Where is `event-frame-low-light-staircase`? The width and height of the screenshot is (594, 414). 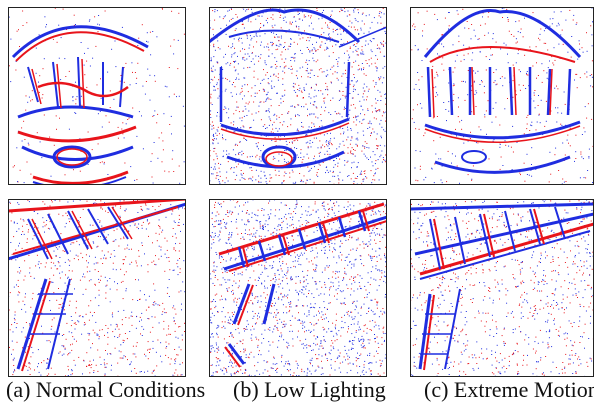 event-frame-low-light-staircase is located at coordinates (298, 288).